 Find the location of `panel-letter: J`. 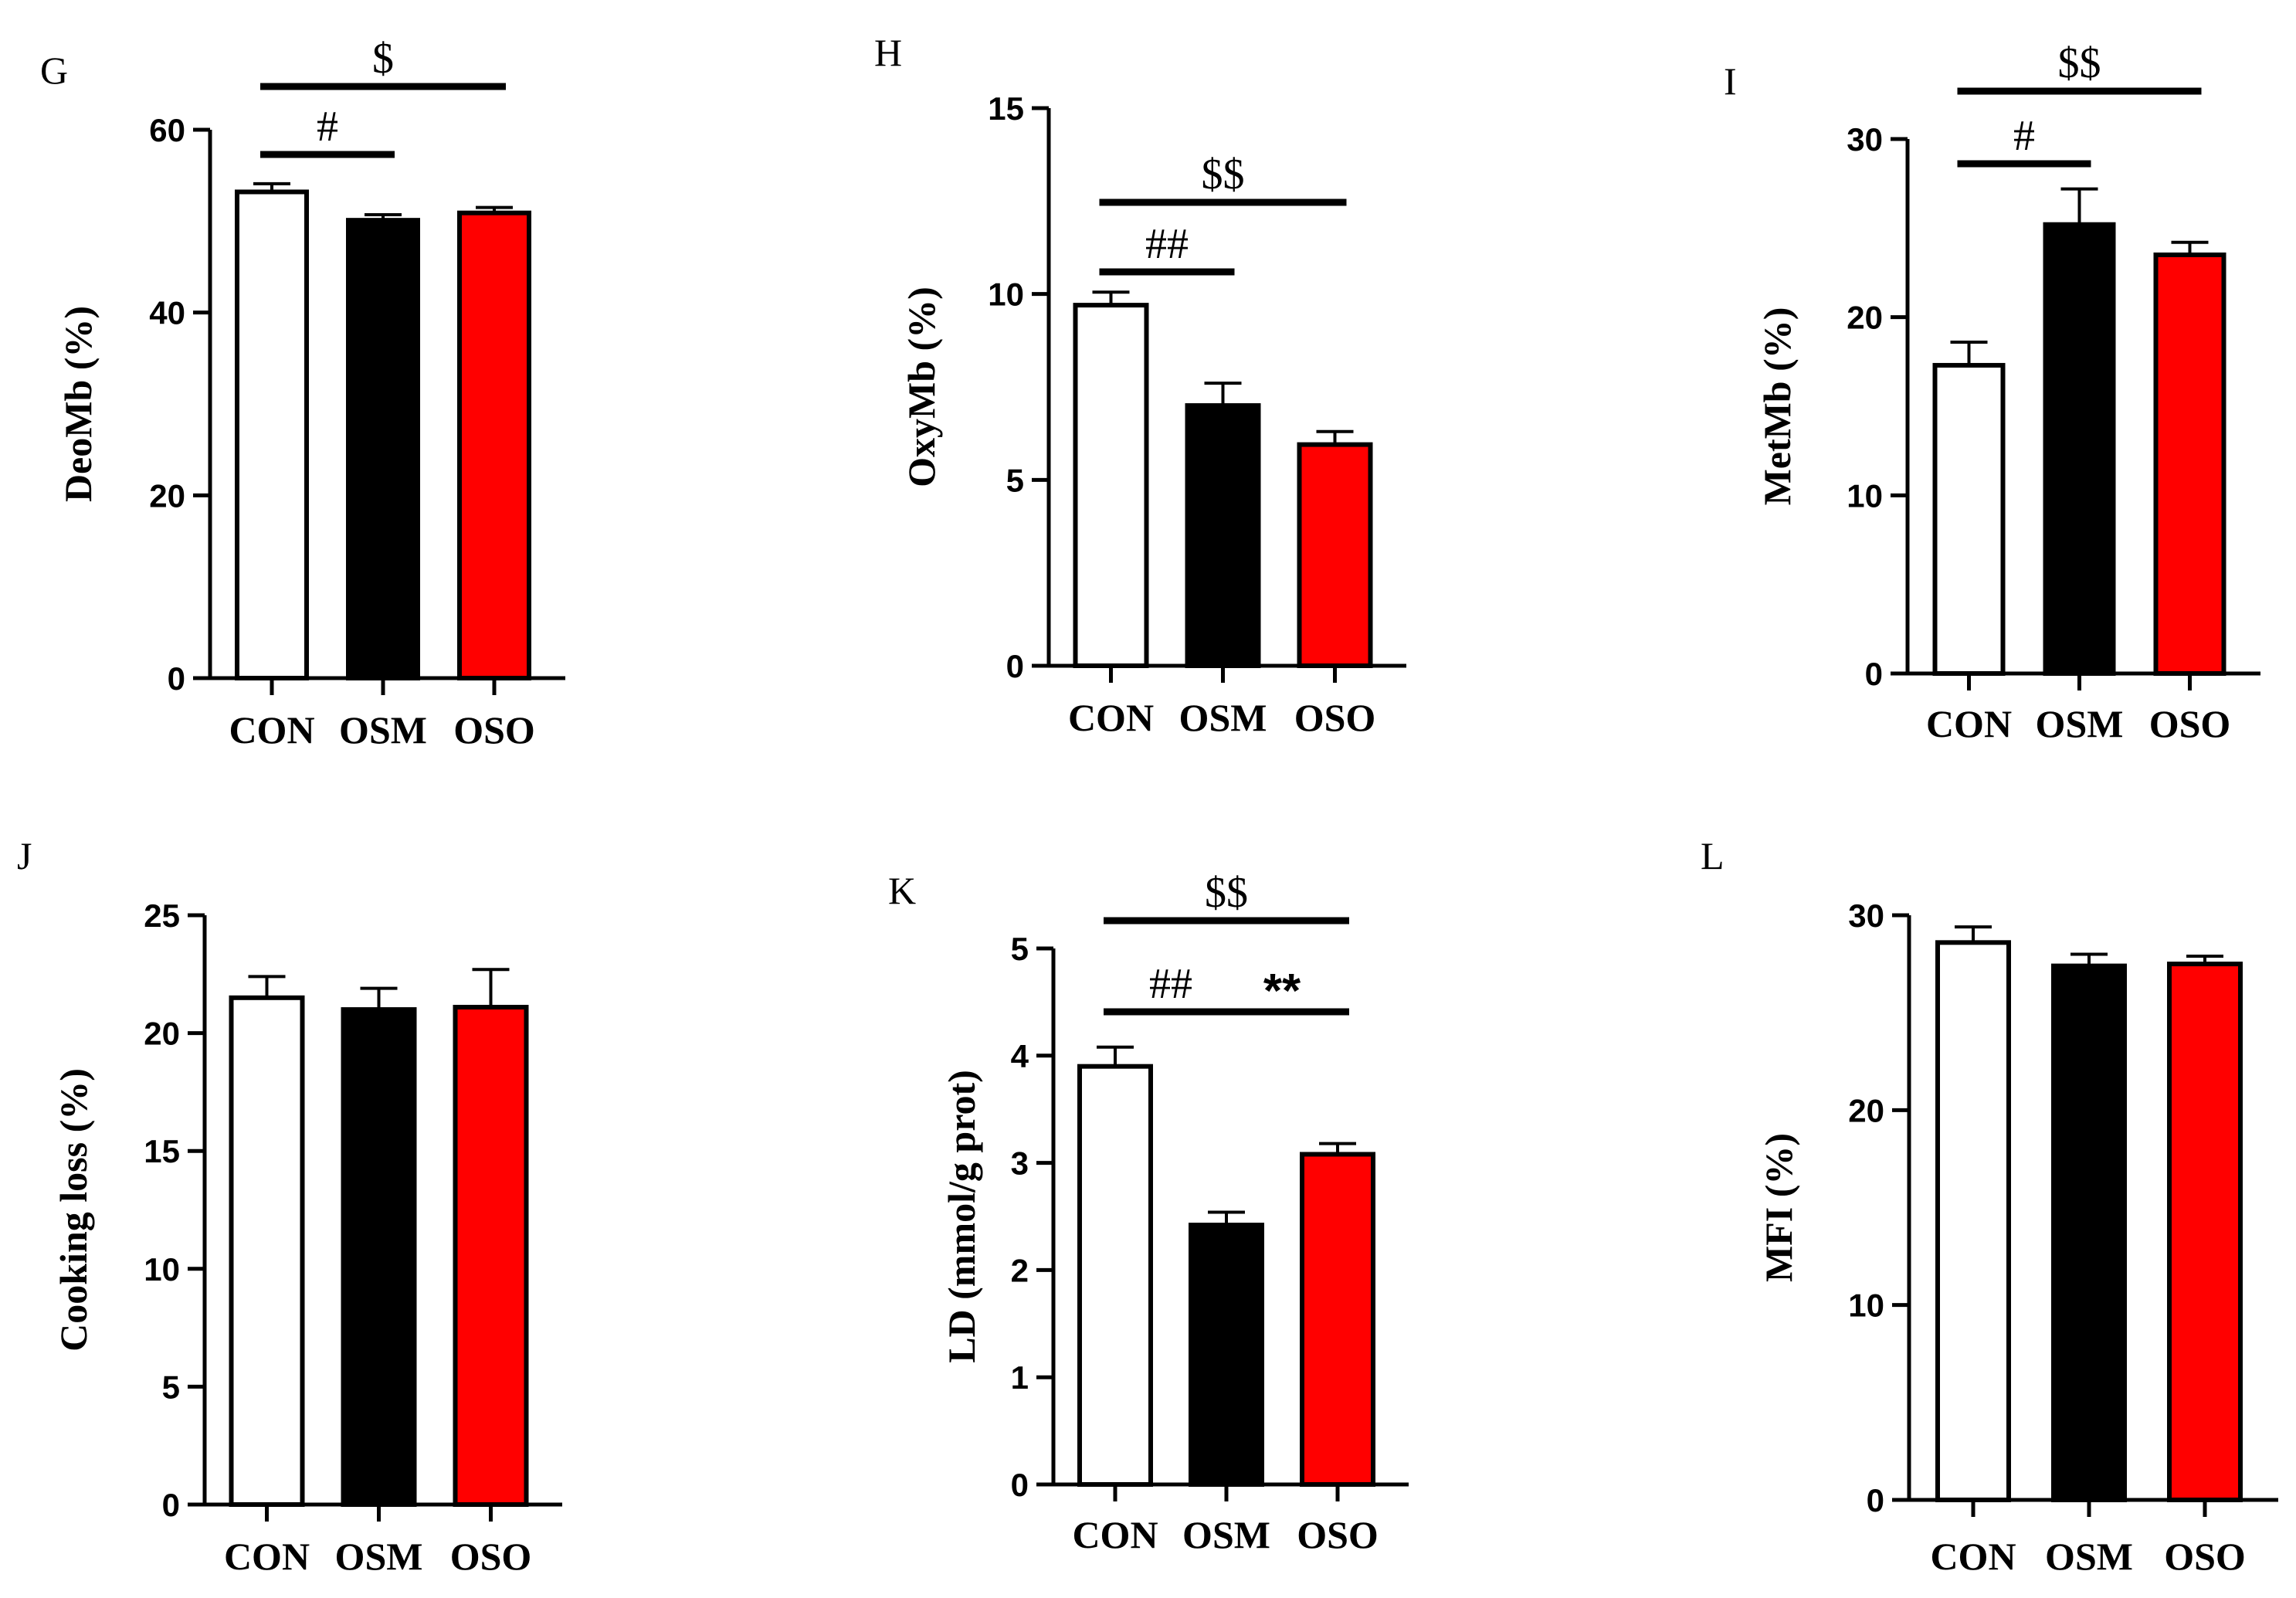

panel-letter: J is located at coordinates (24, 855).